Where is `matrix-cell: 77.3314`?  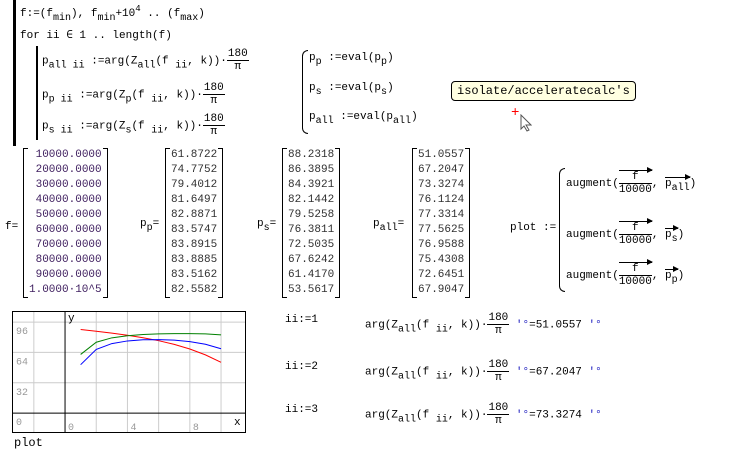 matrix-cell: 77.3314 is located at coordinates (441, 215).